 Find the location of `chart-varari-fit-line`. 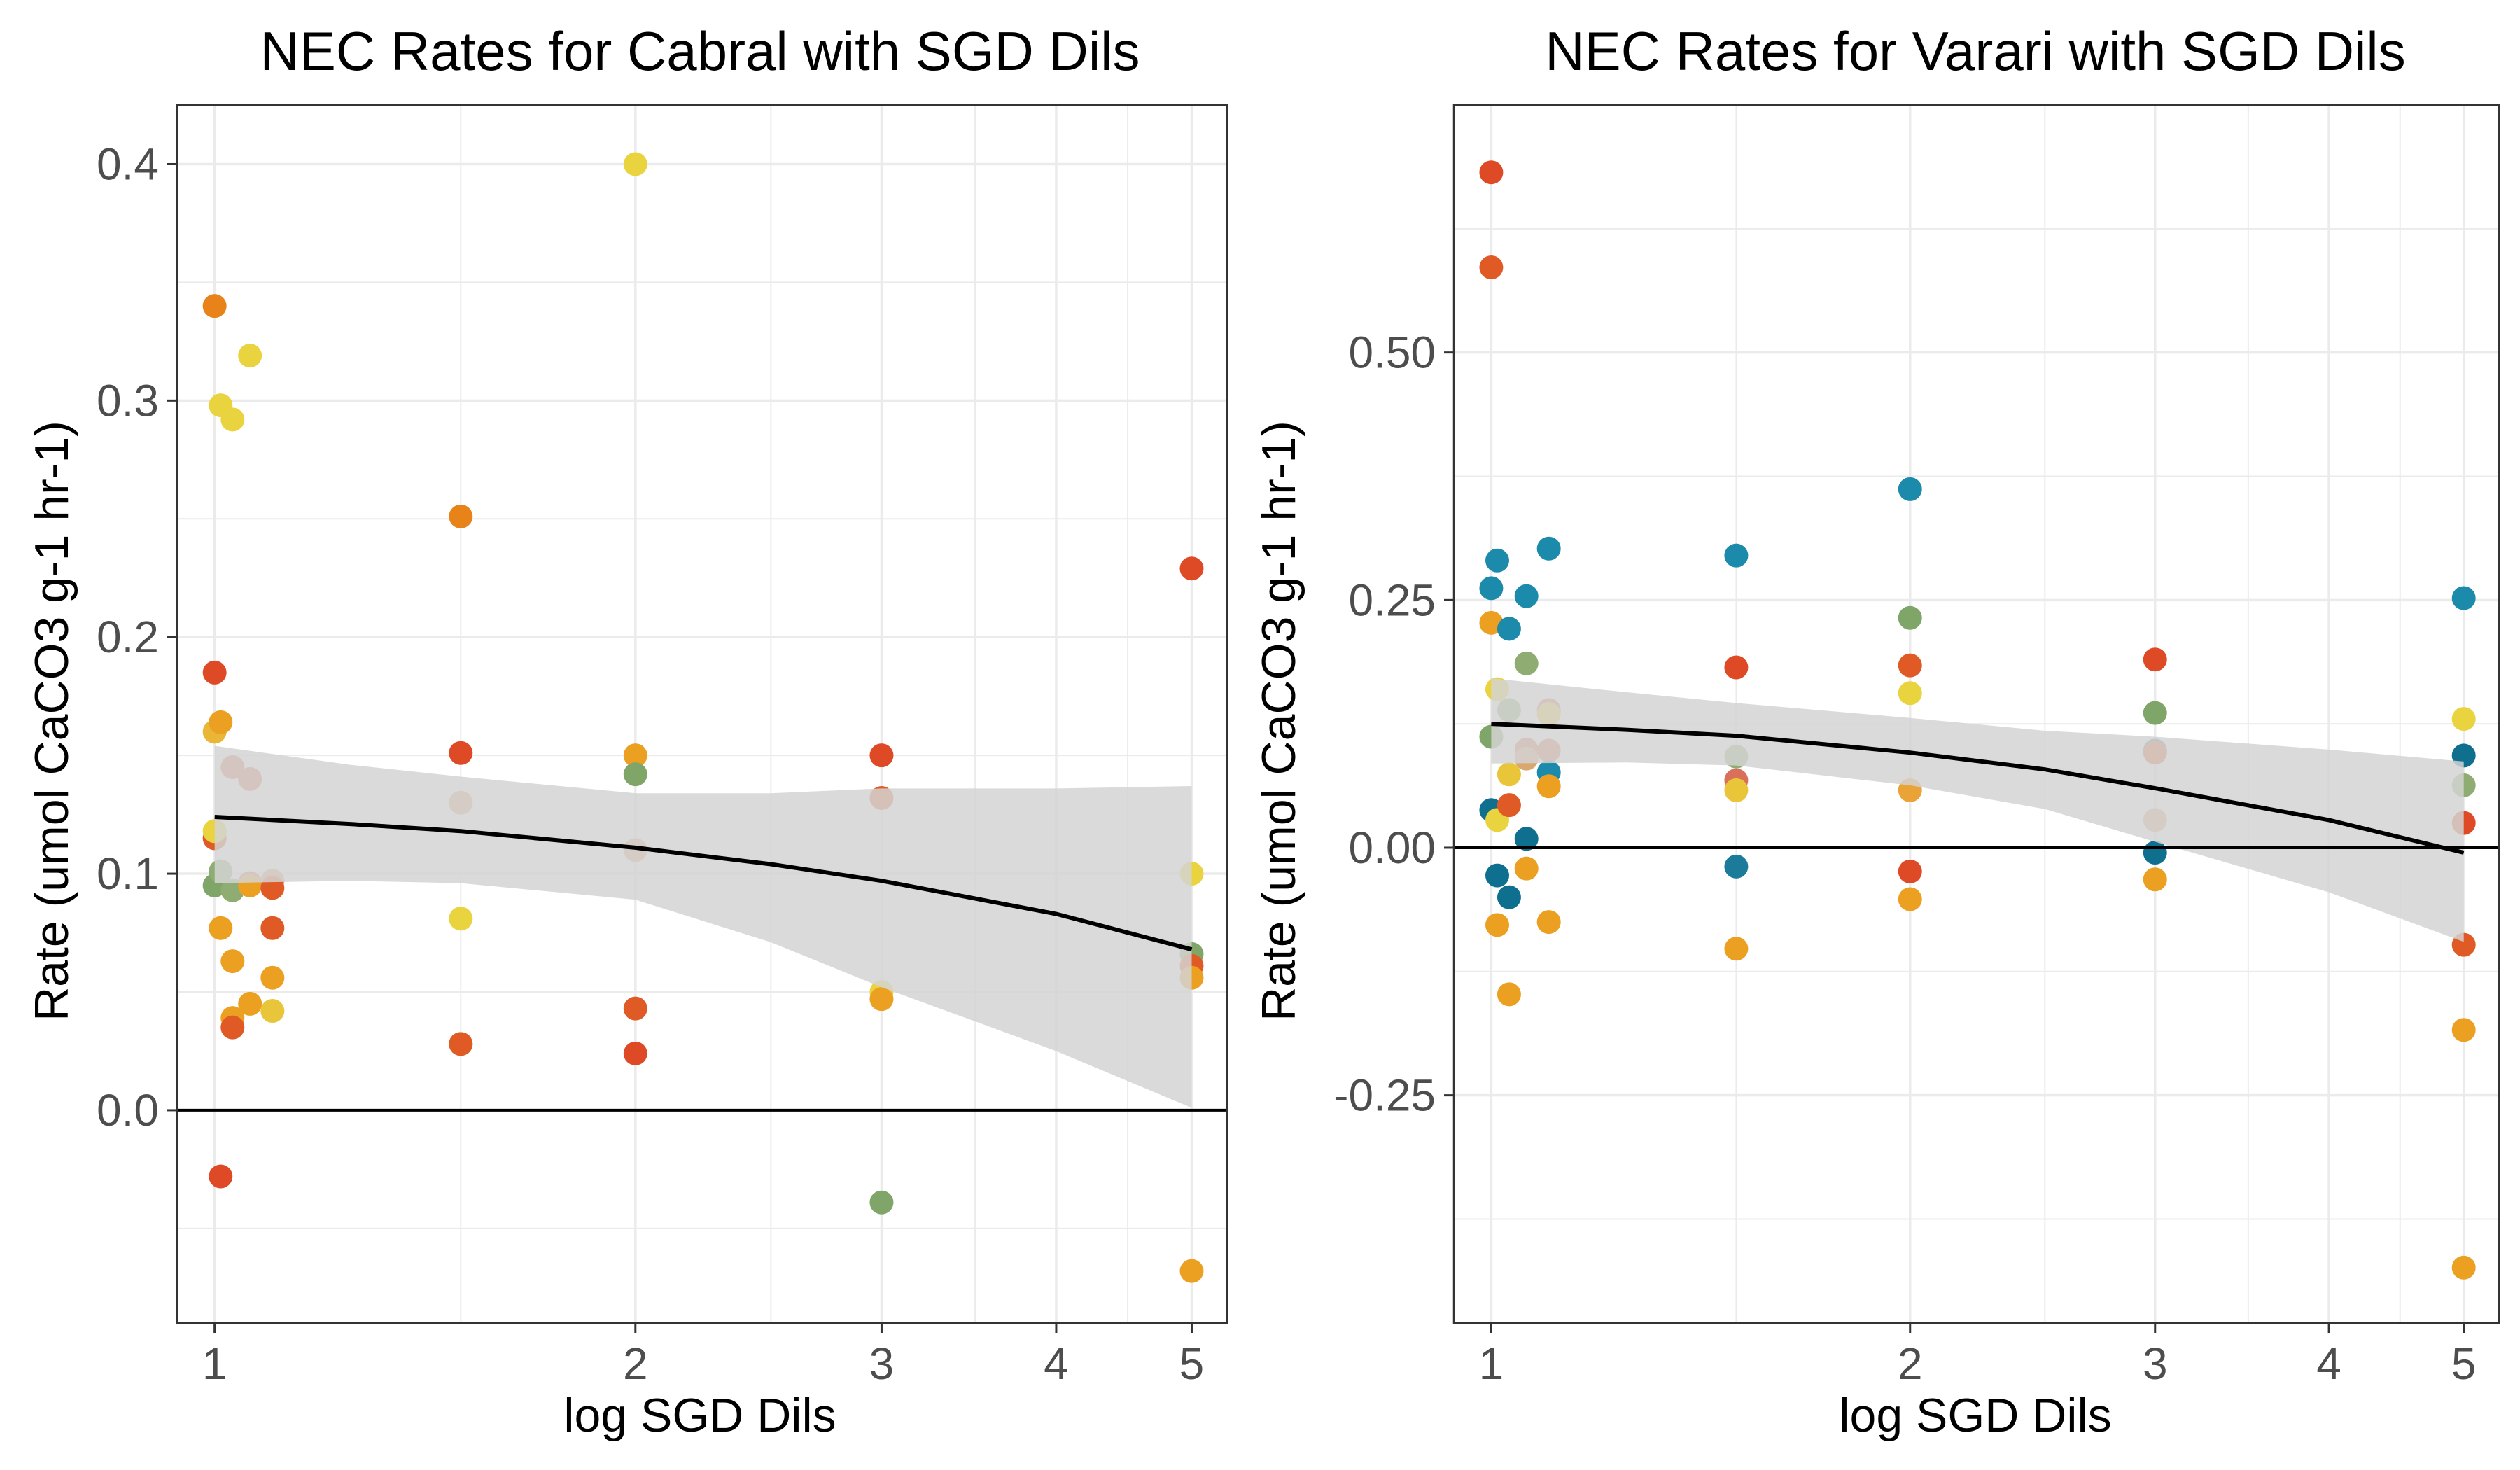

chart-varari-fit-line is located at coordinates (1978, 788).